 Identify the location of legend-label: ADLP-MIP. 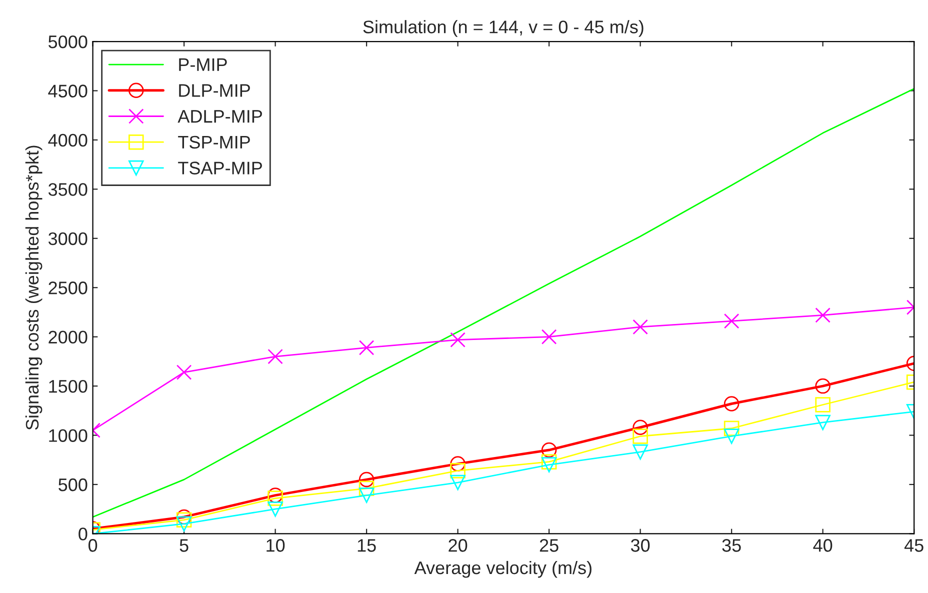
(220, 116).